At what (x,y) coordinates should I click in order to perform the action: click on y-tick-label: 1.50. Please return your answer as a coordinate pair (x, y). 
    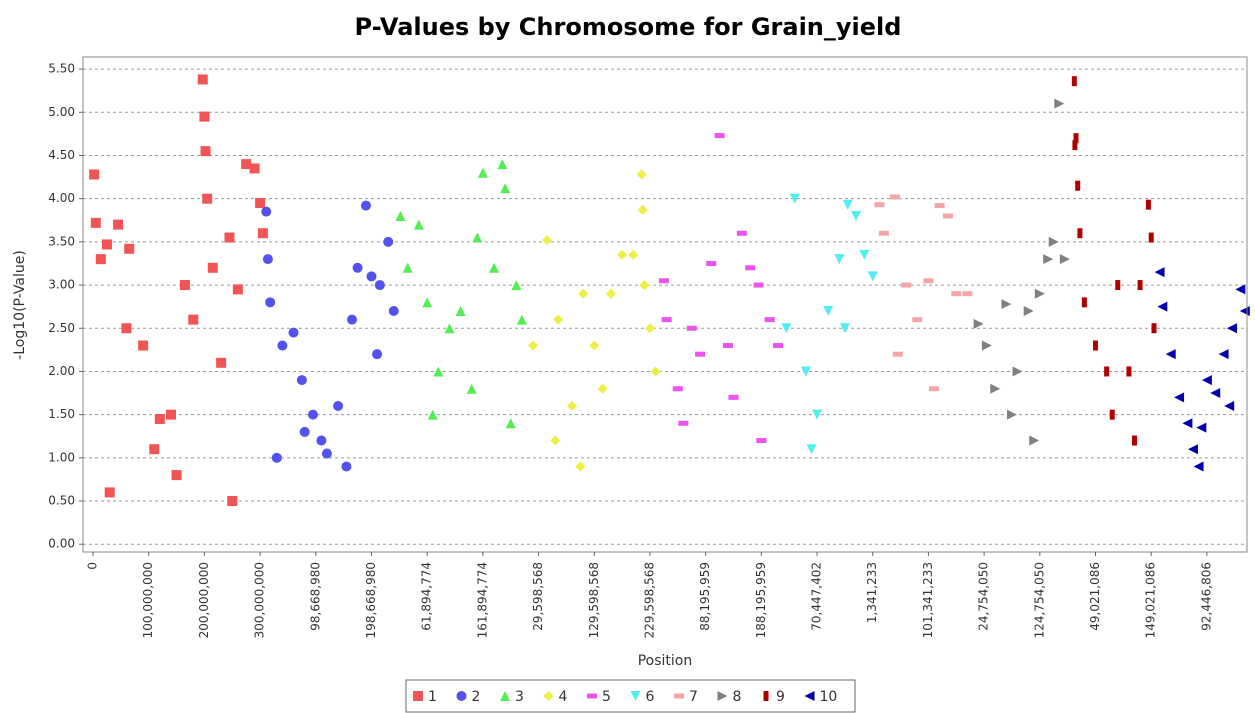
    Looking at the image, I should click on (61, 414).